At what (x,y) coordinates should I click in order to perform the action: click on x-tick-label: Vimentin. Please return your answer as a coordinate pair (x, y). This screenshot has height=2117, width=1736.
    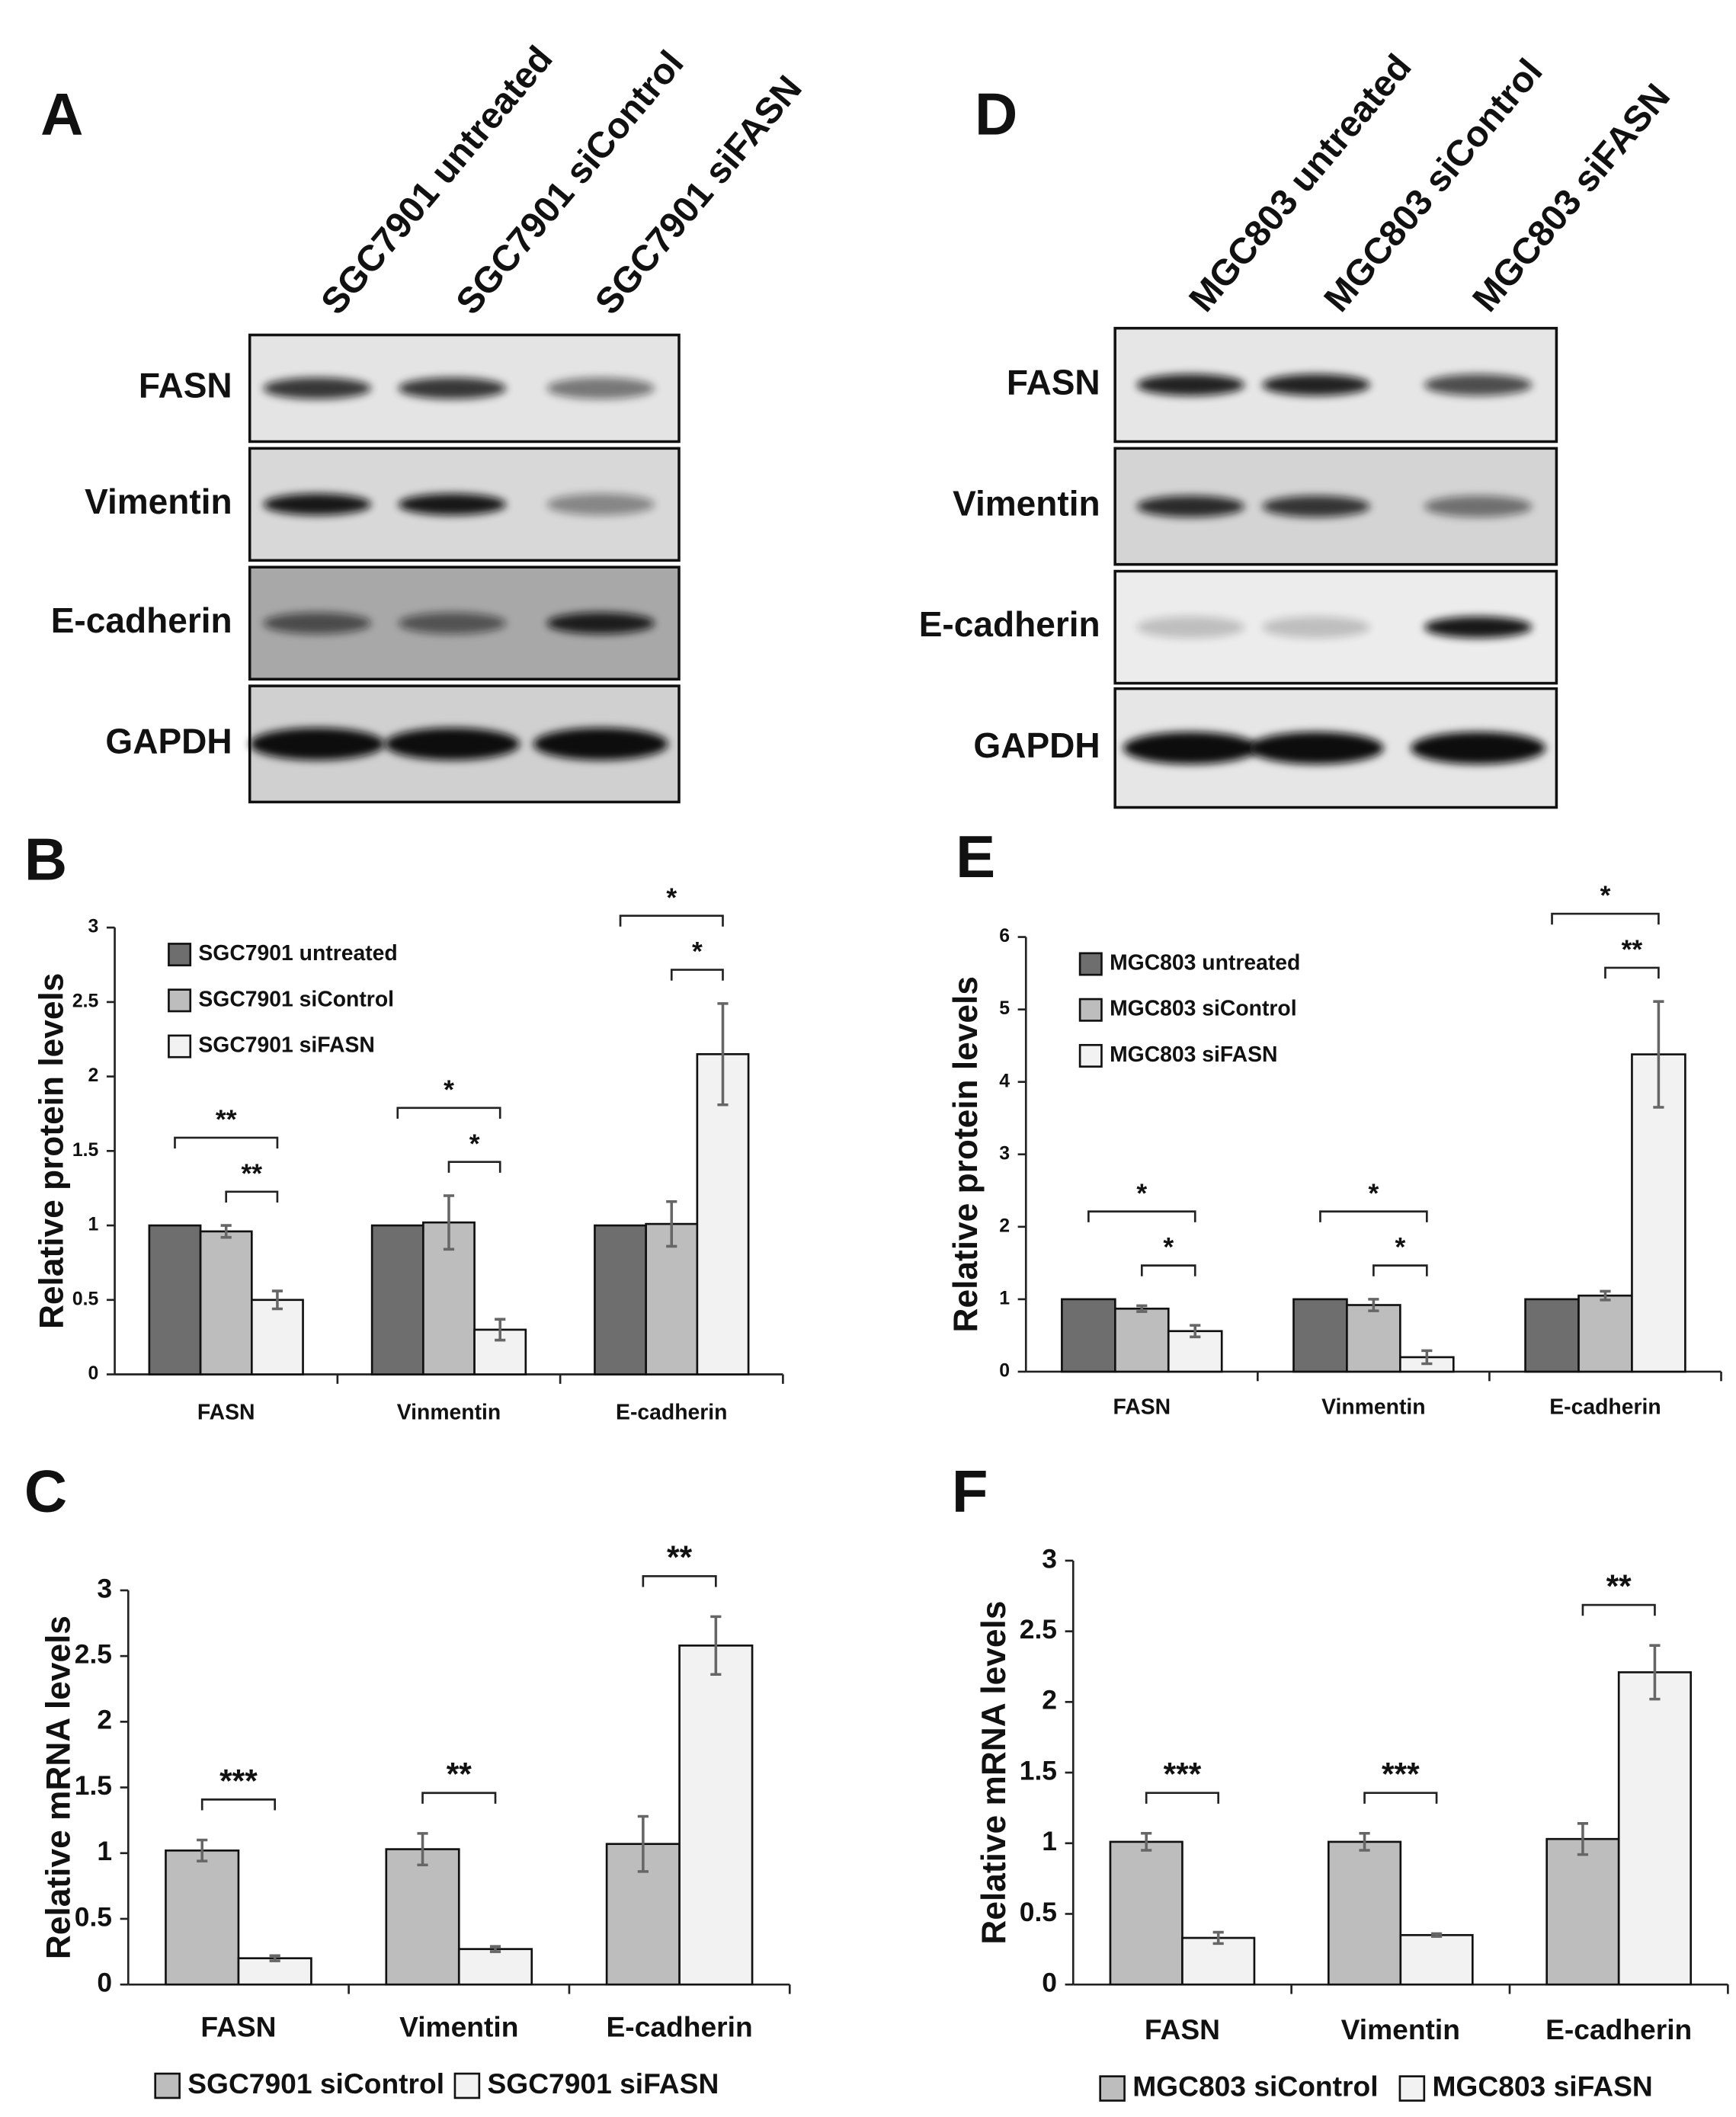
    Looking at the image, I should click on (1400, 2029).